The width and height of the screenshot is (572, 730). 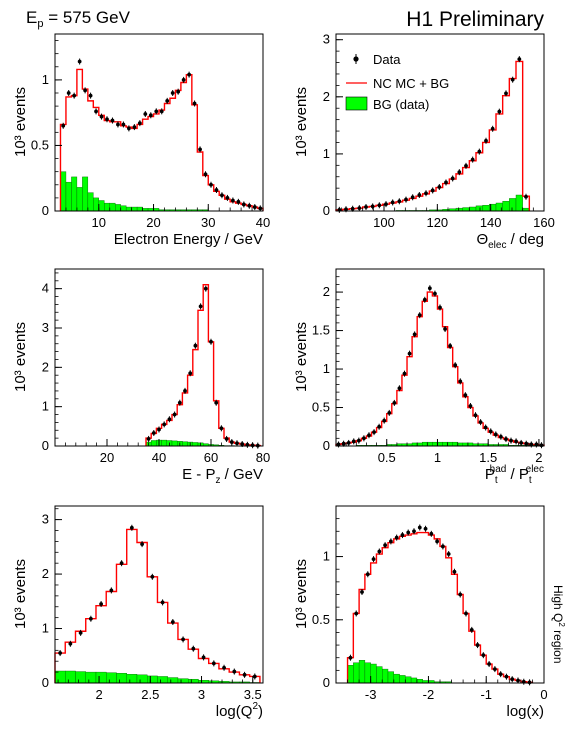 What do you see at coordinates (326, 291) in the screenshot?
I see `y-tick-label: 2` at bounding box center [326, 291].